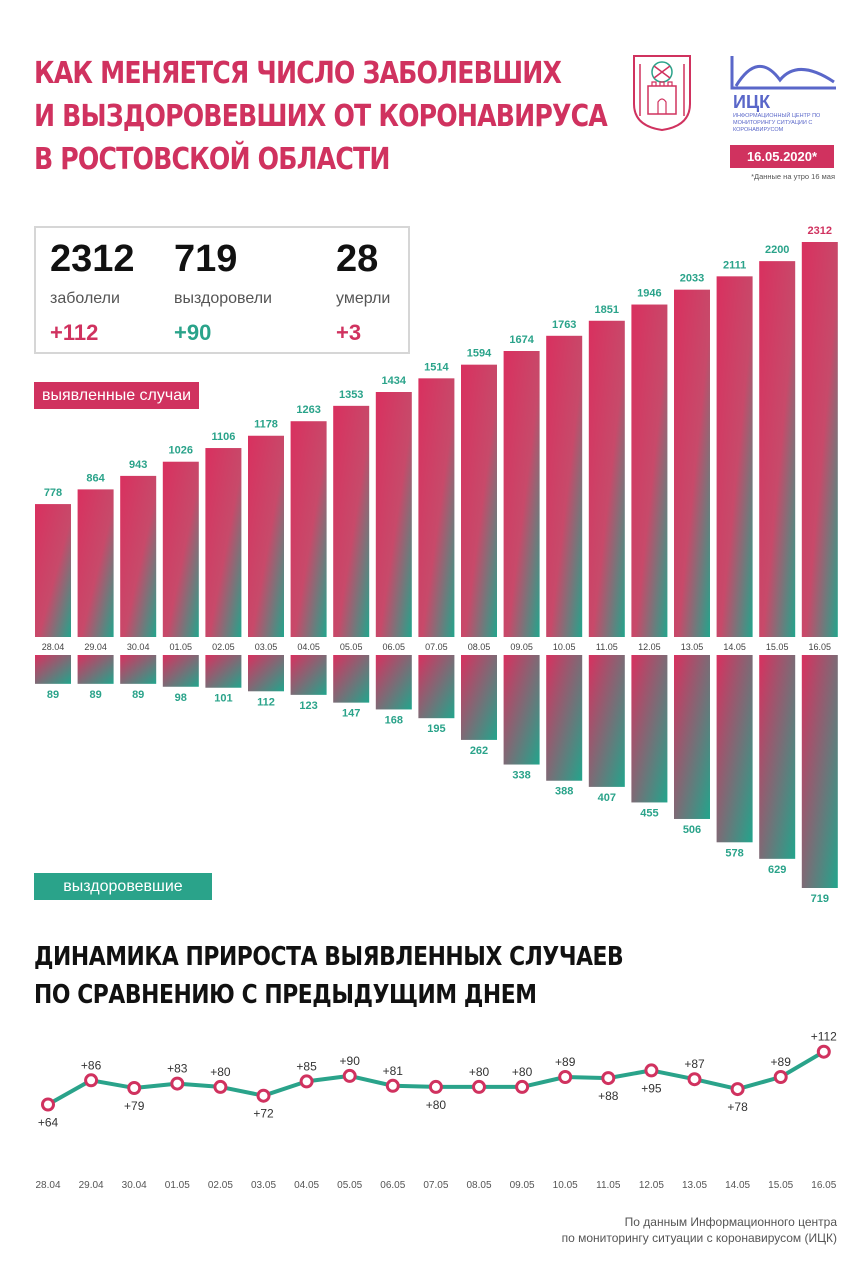 This screenshot has height=1280, width=865. What do you see at coordinates (823, 1185) in the screenshot?
I see `growth-date-tick: 16.05` at bounding box center [823, 1185].